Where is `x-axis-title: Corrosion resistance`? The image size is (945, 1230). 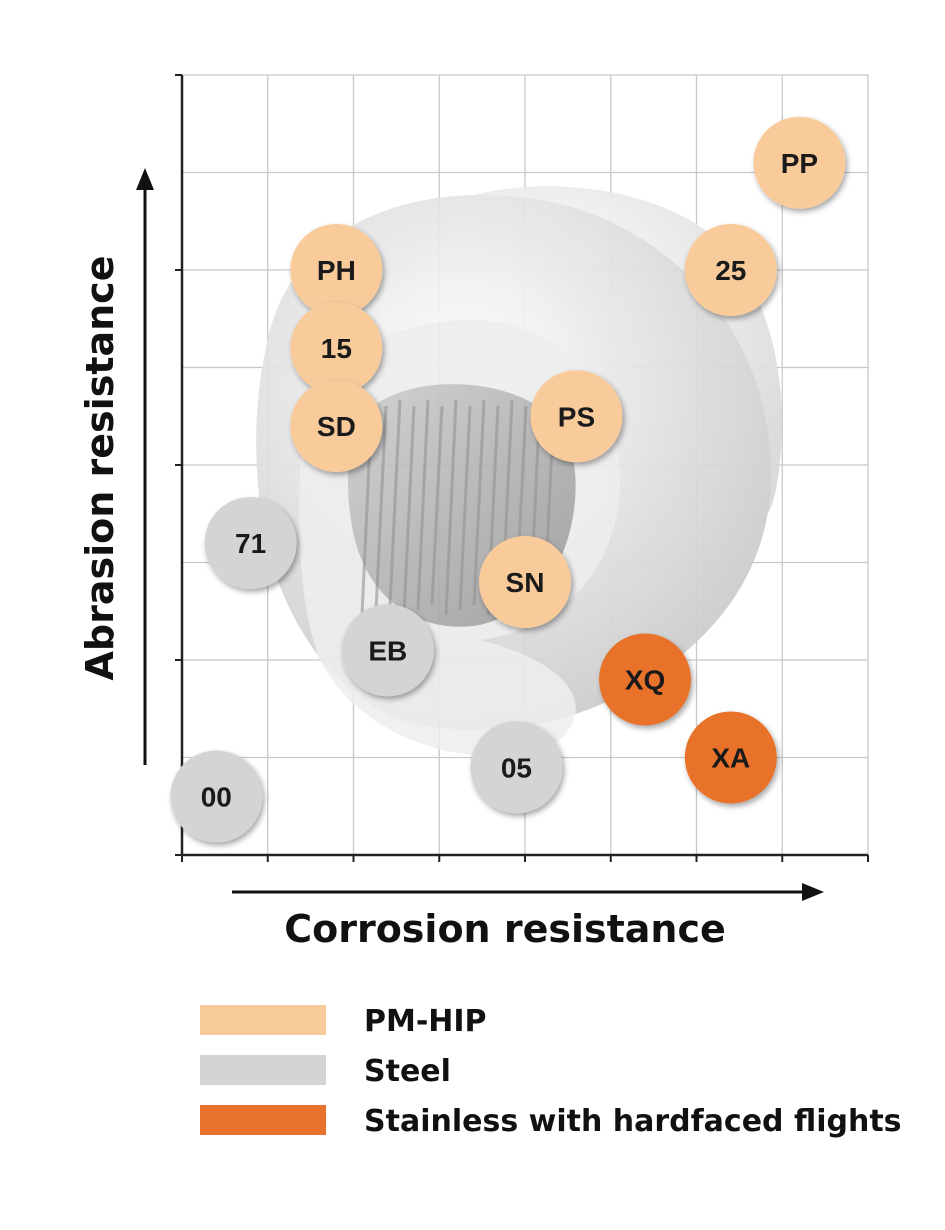
x-axis-title: Corrosion resistance is located at coordinates (505, 929).